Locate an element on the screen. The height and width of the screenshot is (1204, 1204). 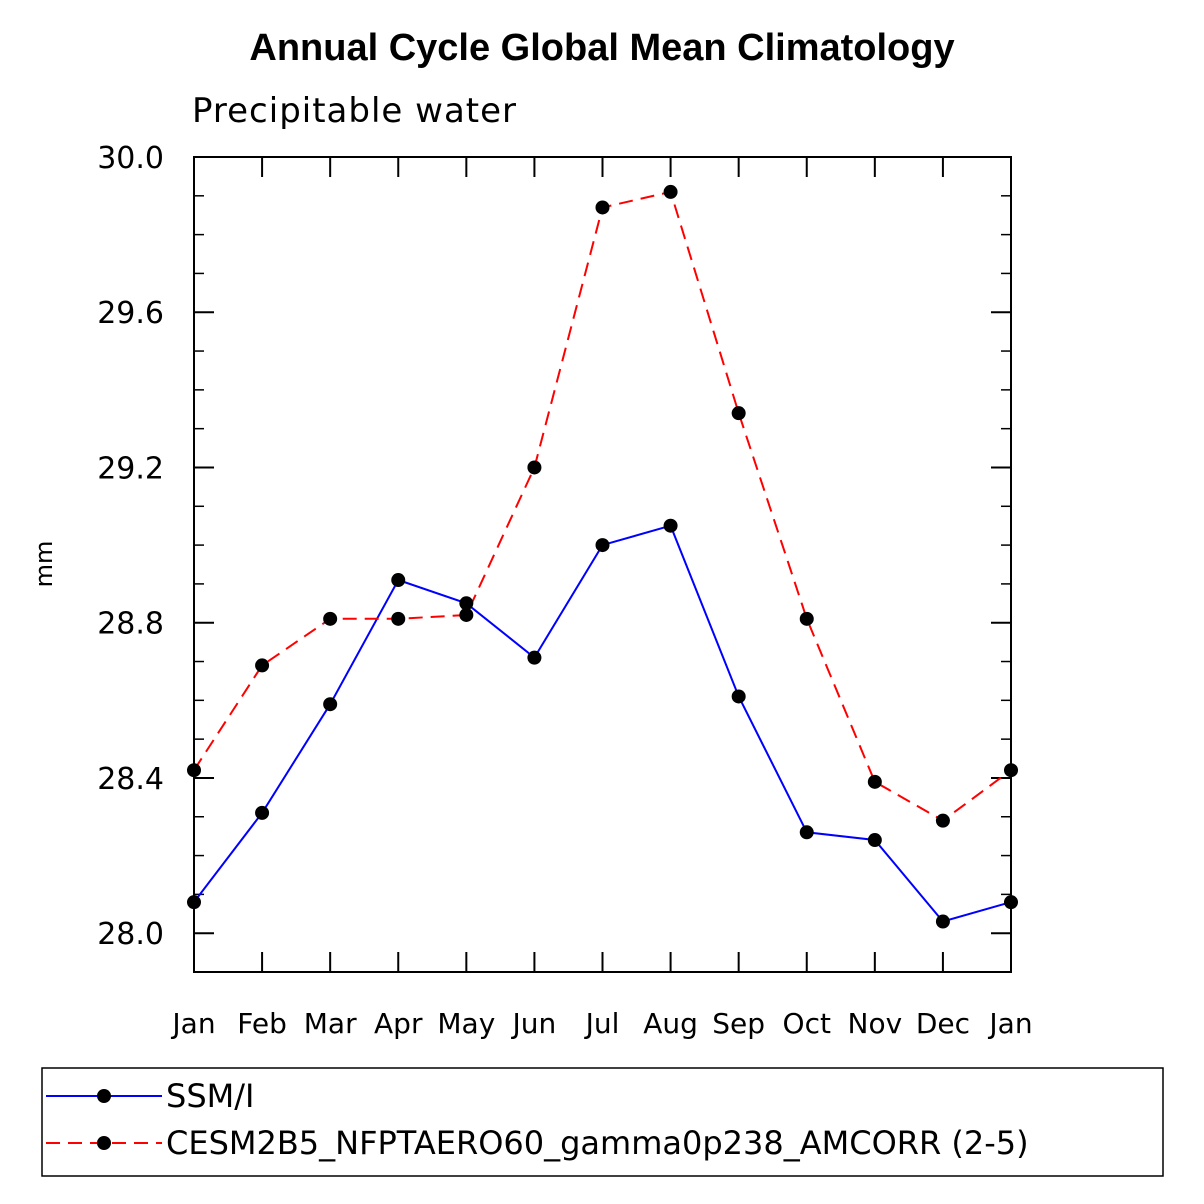
x-tick-label: Sep is located at coordinates (738, 1023).